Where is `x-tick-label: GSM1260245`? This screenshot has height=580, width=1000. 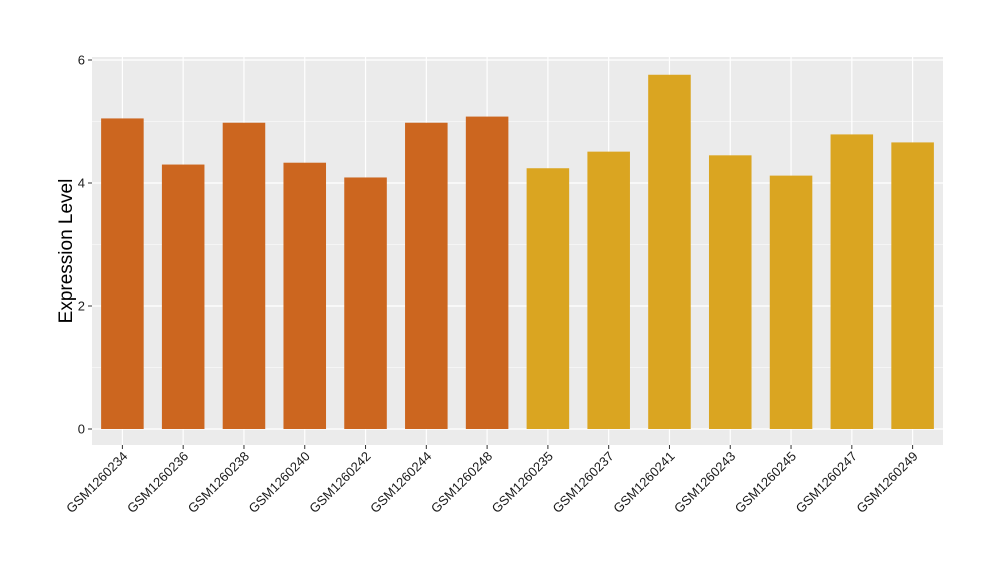 x-tick-label: GSM1260245 is located at coordinates (765, 482).